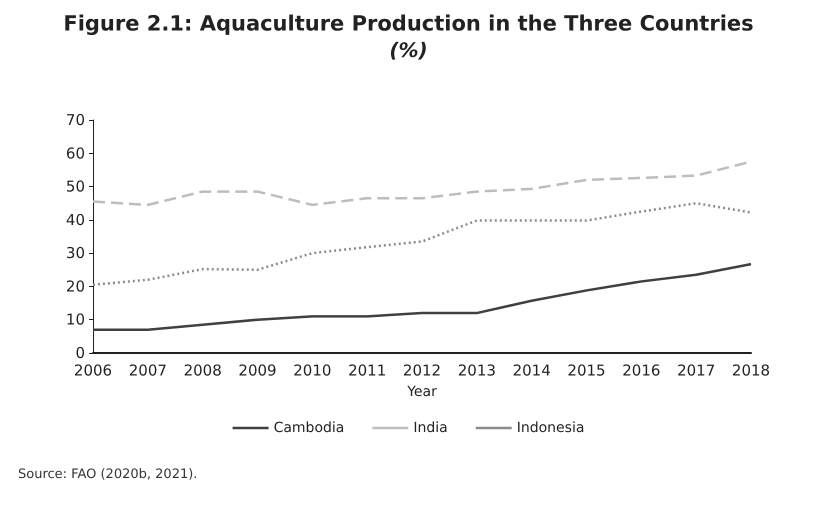 This screenshot has width=817, height=510. What do you see at coordinates (408, 50) in the screenshot?
I see `chart-subtitle: (%)` at bounding box center [408, 50].